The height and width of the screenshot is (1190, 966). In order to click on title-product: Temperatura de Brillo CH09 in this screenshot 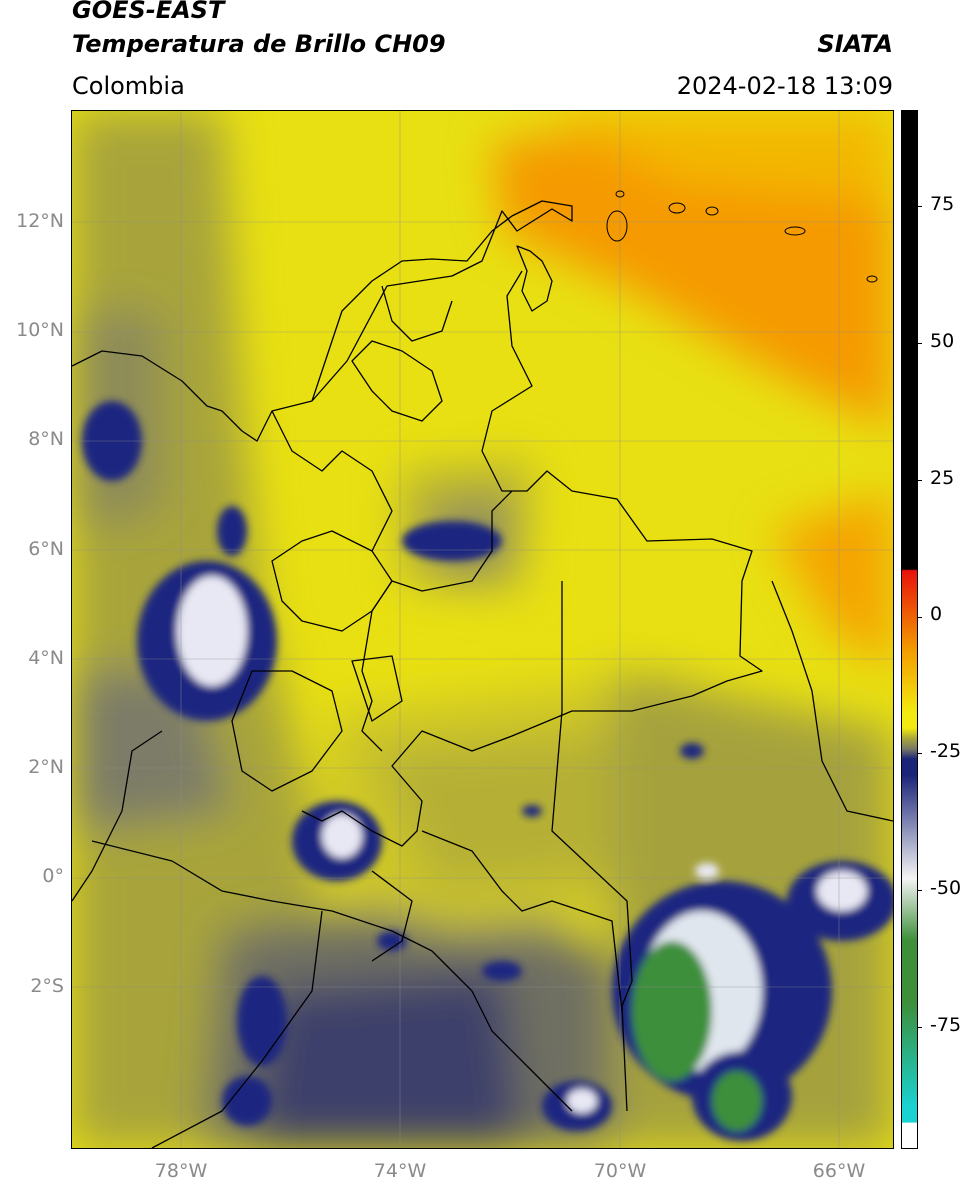, I will do `click(259, 44)`.